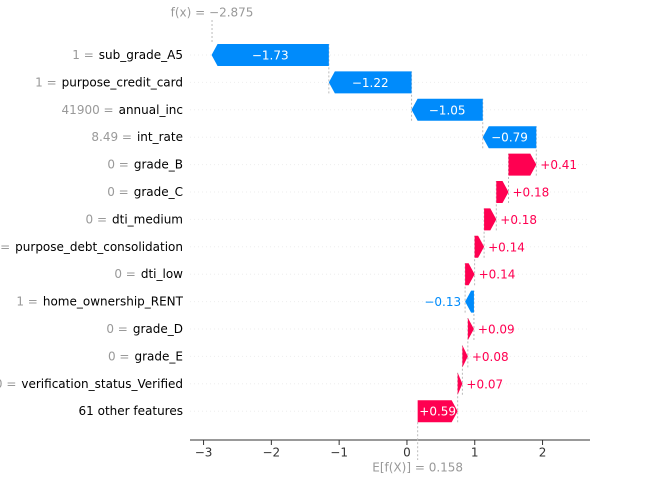 This screenshot has width=655, height=489. What do you see at coordinates (162, 274) in the screenshot?
I see `feature-name: dti_low` at bounding box center [162, 274].